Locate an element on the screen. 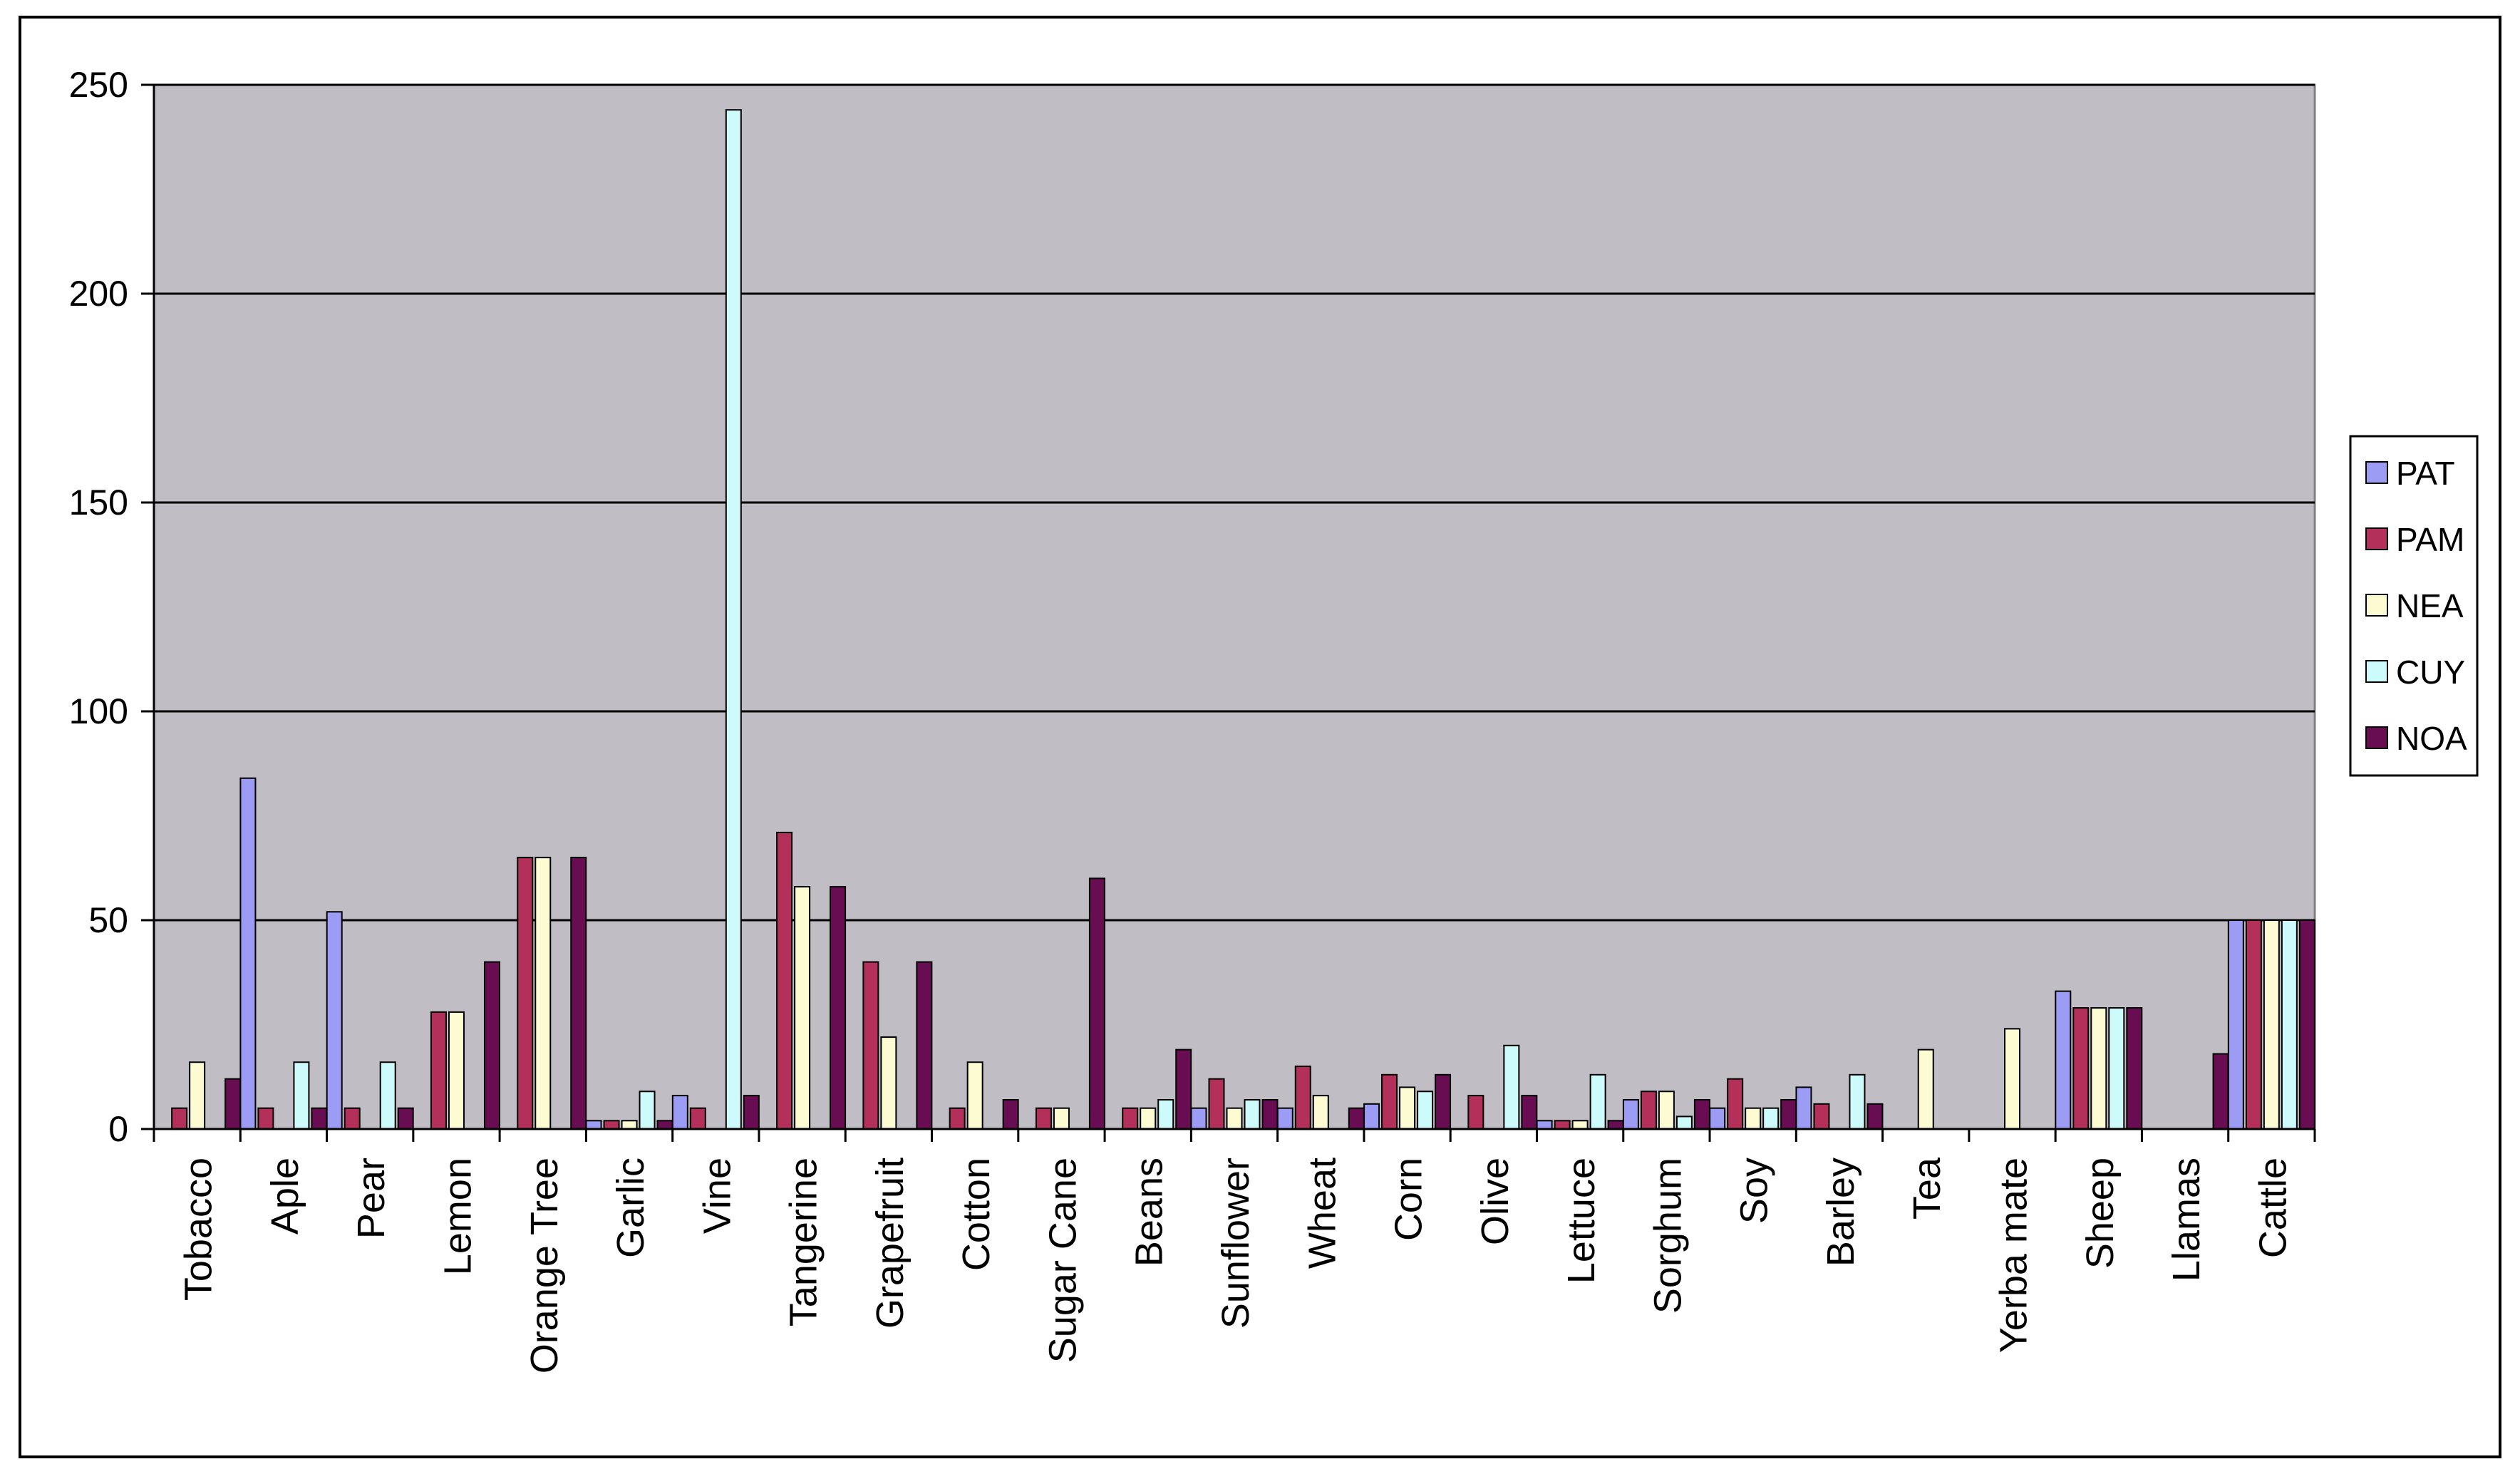 This screenshot has height=1474, width=2520. bar-nea-cattle is located at coordinates (2271, 1024).